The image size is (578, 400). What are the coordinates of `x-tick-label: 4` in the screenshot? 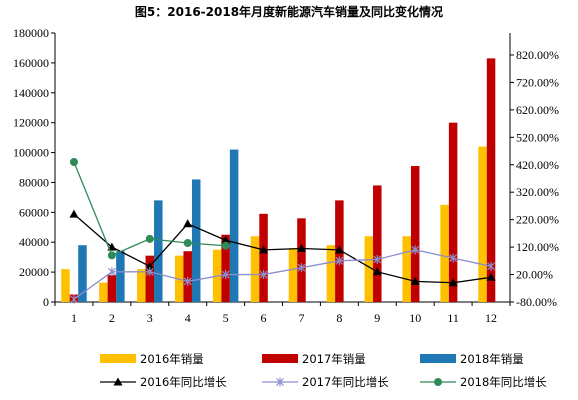 It's located at (188, 318).